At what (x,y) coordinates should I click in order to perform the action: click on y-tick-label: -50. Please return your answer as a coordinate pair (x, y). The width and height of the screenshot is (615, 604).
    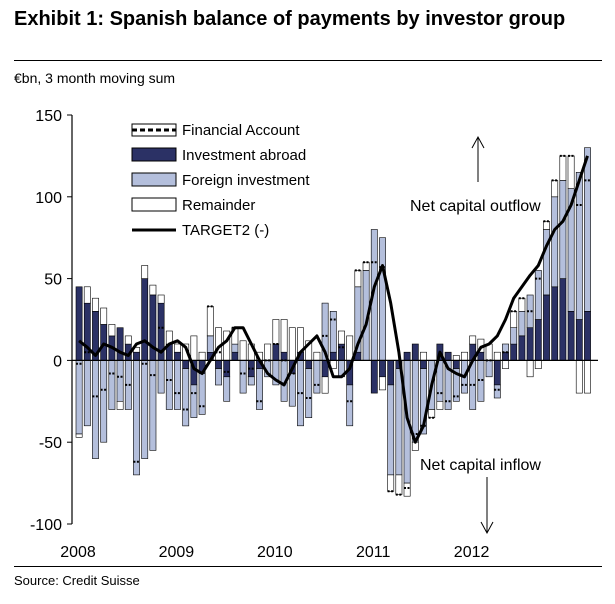
    Looking at the image, I should click on (50, 443).